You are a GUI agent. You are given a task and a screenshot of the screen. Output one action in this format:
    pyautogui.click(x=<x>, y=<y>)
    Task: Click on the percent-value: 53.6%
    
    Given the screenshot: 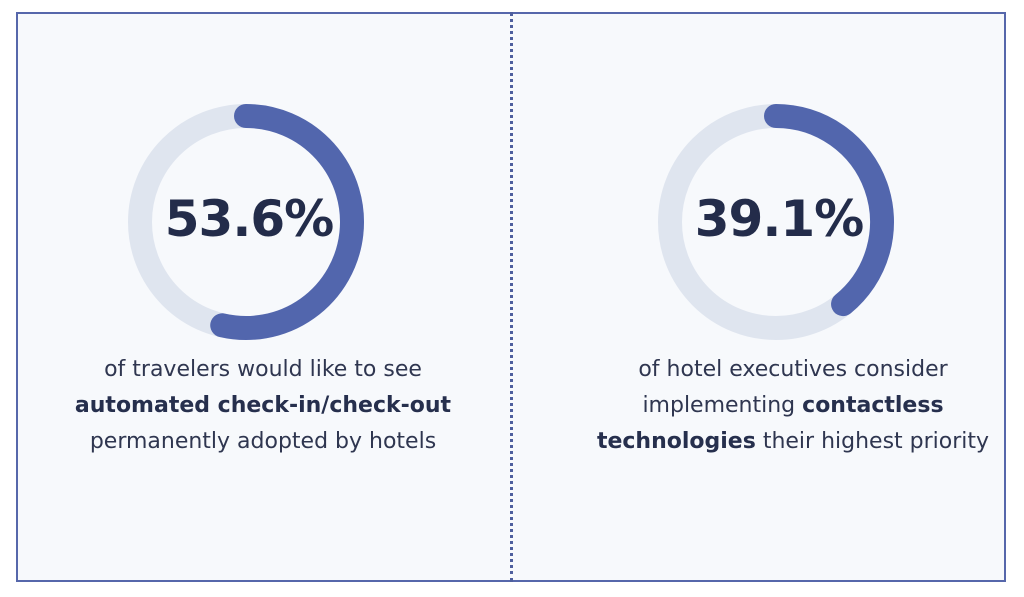 What is the action you would take?
    pyautogui.click(x=249, y=219)
    